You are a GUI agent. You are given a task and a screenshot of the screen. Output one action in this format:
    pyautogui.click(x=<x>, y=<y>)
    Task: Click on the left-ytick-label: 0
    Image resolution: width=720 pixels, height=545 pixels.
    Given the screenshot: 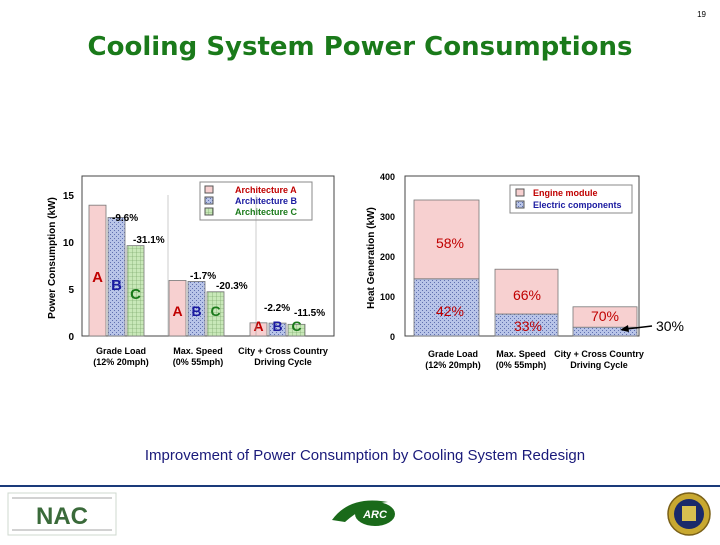 What is the action you would take?
    pyautogui.click(x=71, y=337)
    